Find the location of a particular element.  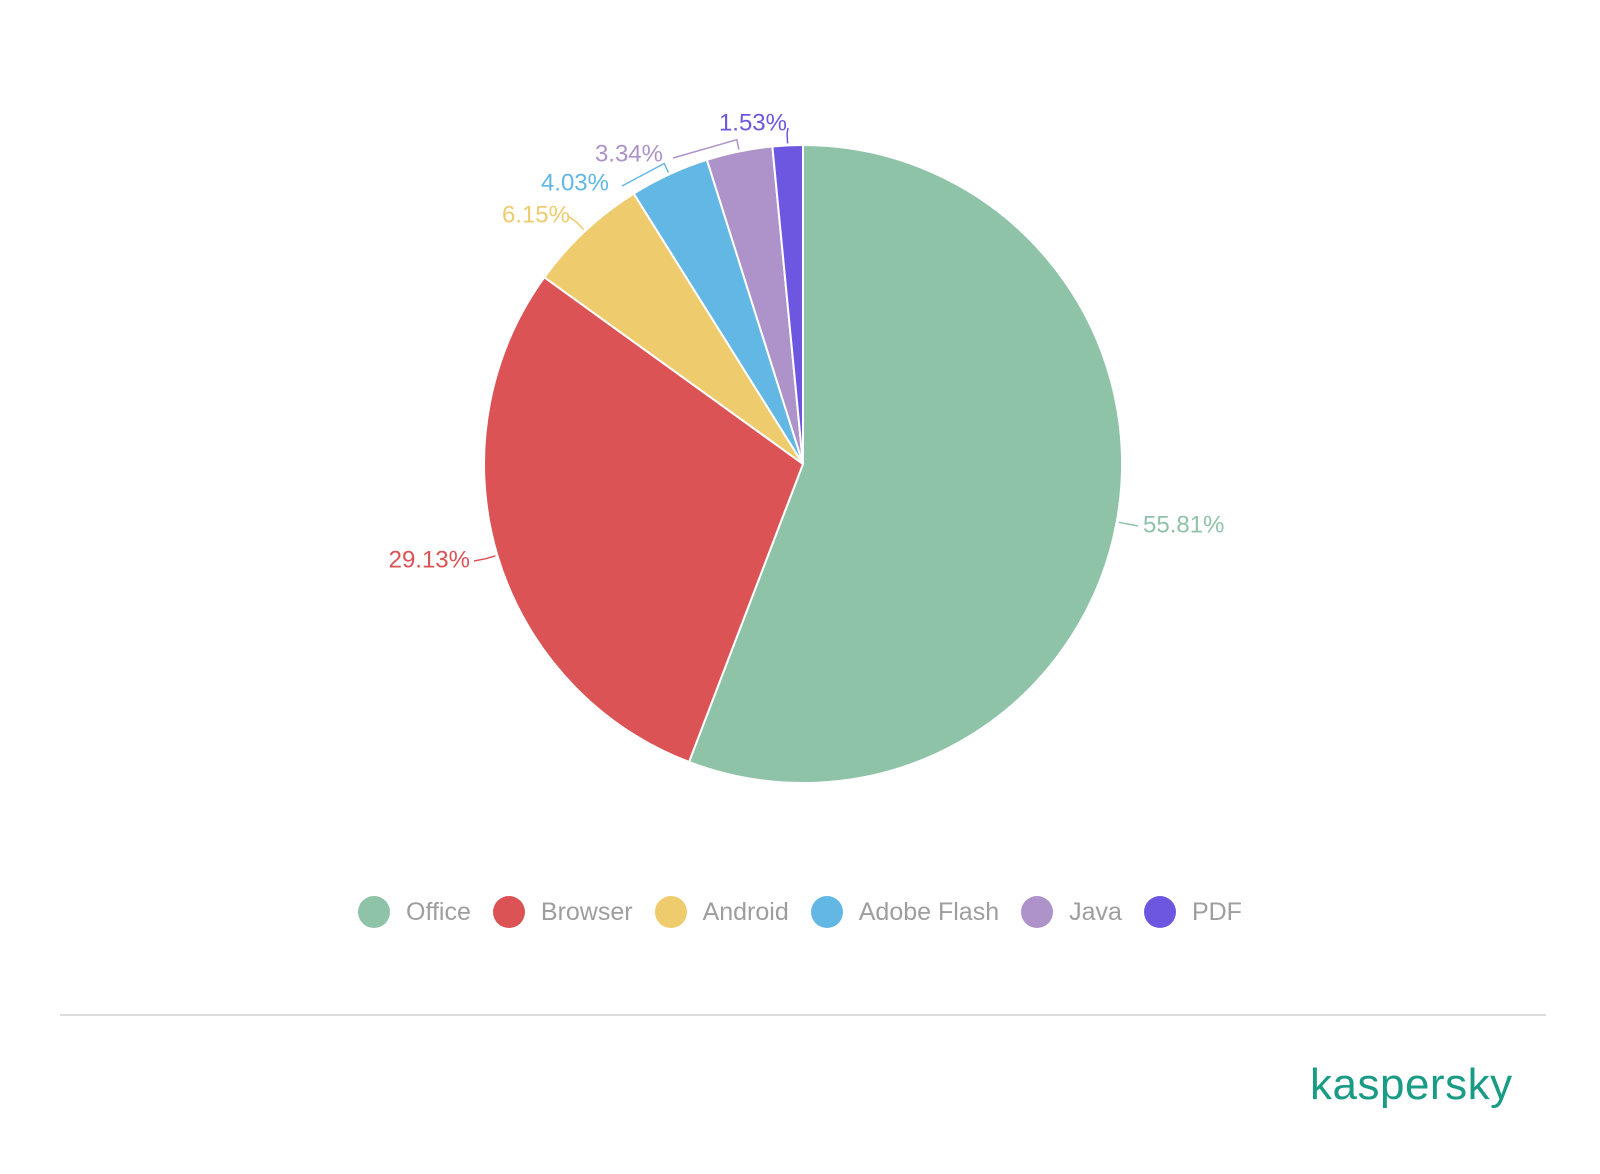

pie-slice-office is located at coordinates (905, 463).